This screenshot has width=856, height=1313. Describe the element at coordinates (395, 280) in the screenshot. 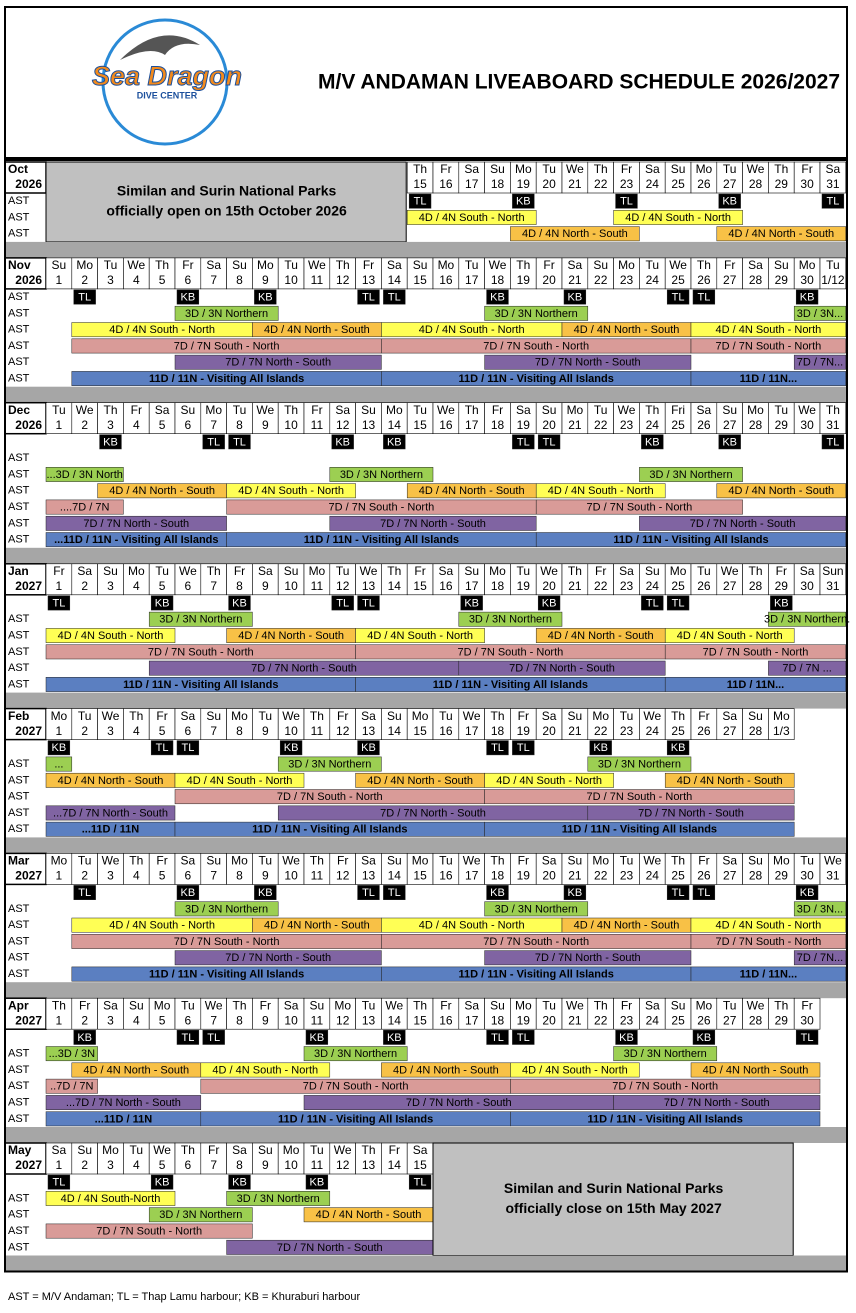

I see `day: 14` at that location.